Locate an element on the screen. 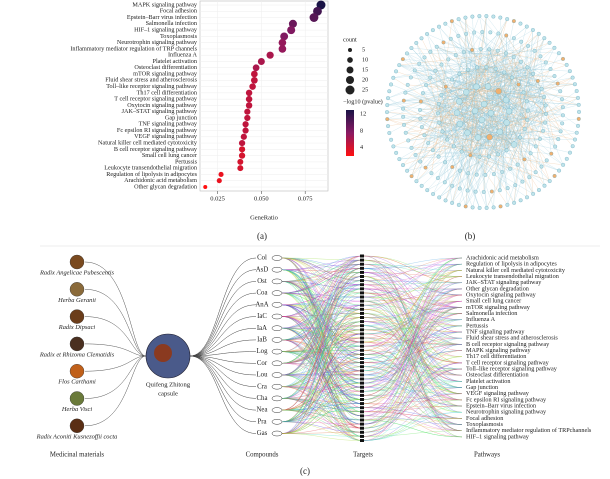 The image size is (610, 479). herb-label: Radix Angelicae Pubescentis is located at coordinates (77, 272).